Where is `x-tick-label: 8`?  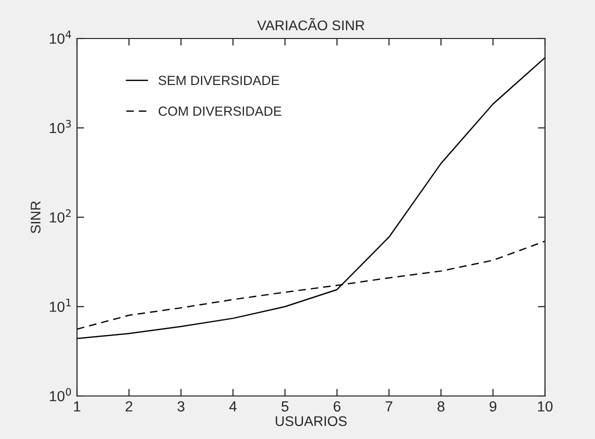 x-tick-label: 8 is located at coordinates (441, 406).